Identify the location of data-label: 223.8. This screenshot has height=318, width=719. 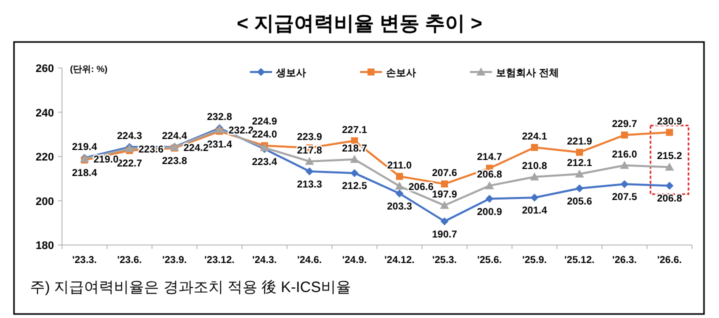
(175, 162).